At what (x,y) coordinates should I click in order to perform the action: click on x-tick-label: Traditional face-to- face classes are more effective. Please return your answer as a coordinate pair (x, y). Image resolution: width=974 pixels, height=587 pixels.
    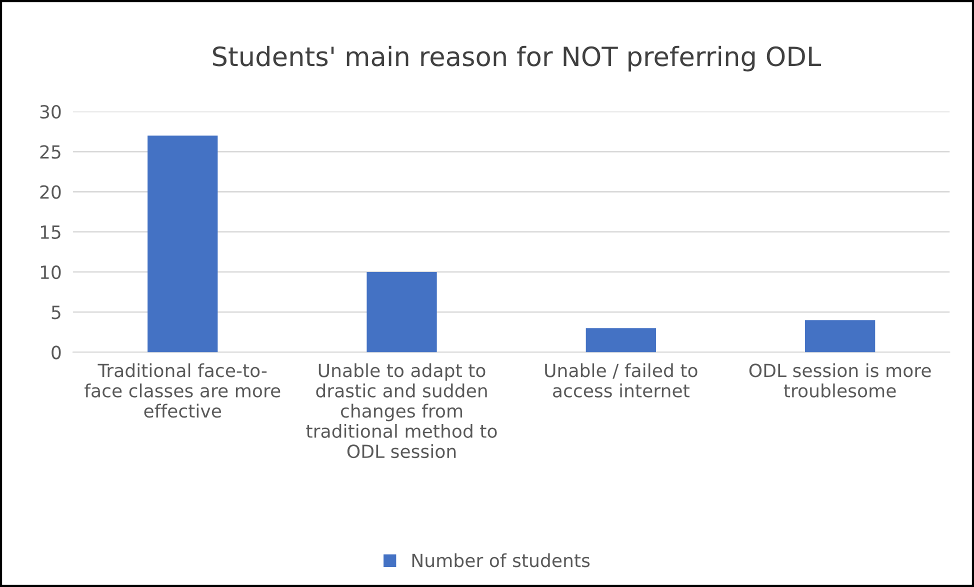
    Looking at the image, I should click on (182, 390).